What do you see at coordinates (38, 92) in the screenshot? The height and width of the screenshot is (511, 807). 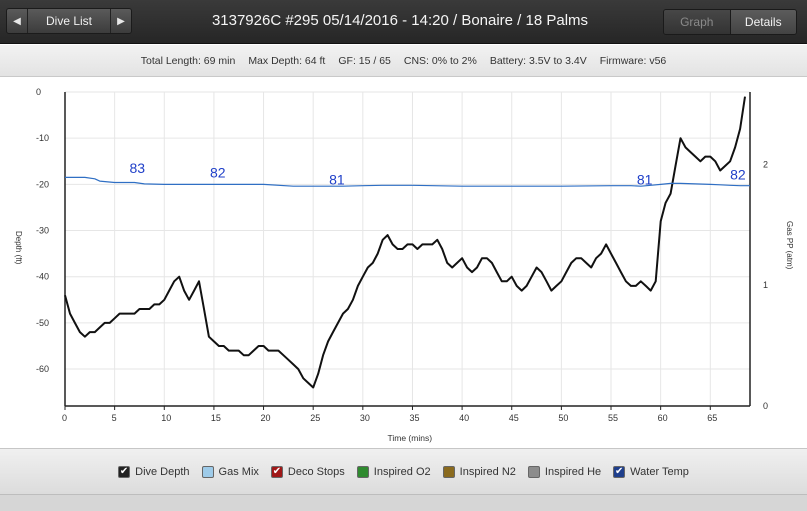 I see `y-tick-label: 0` at bounding box center [38, 92].